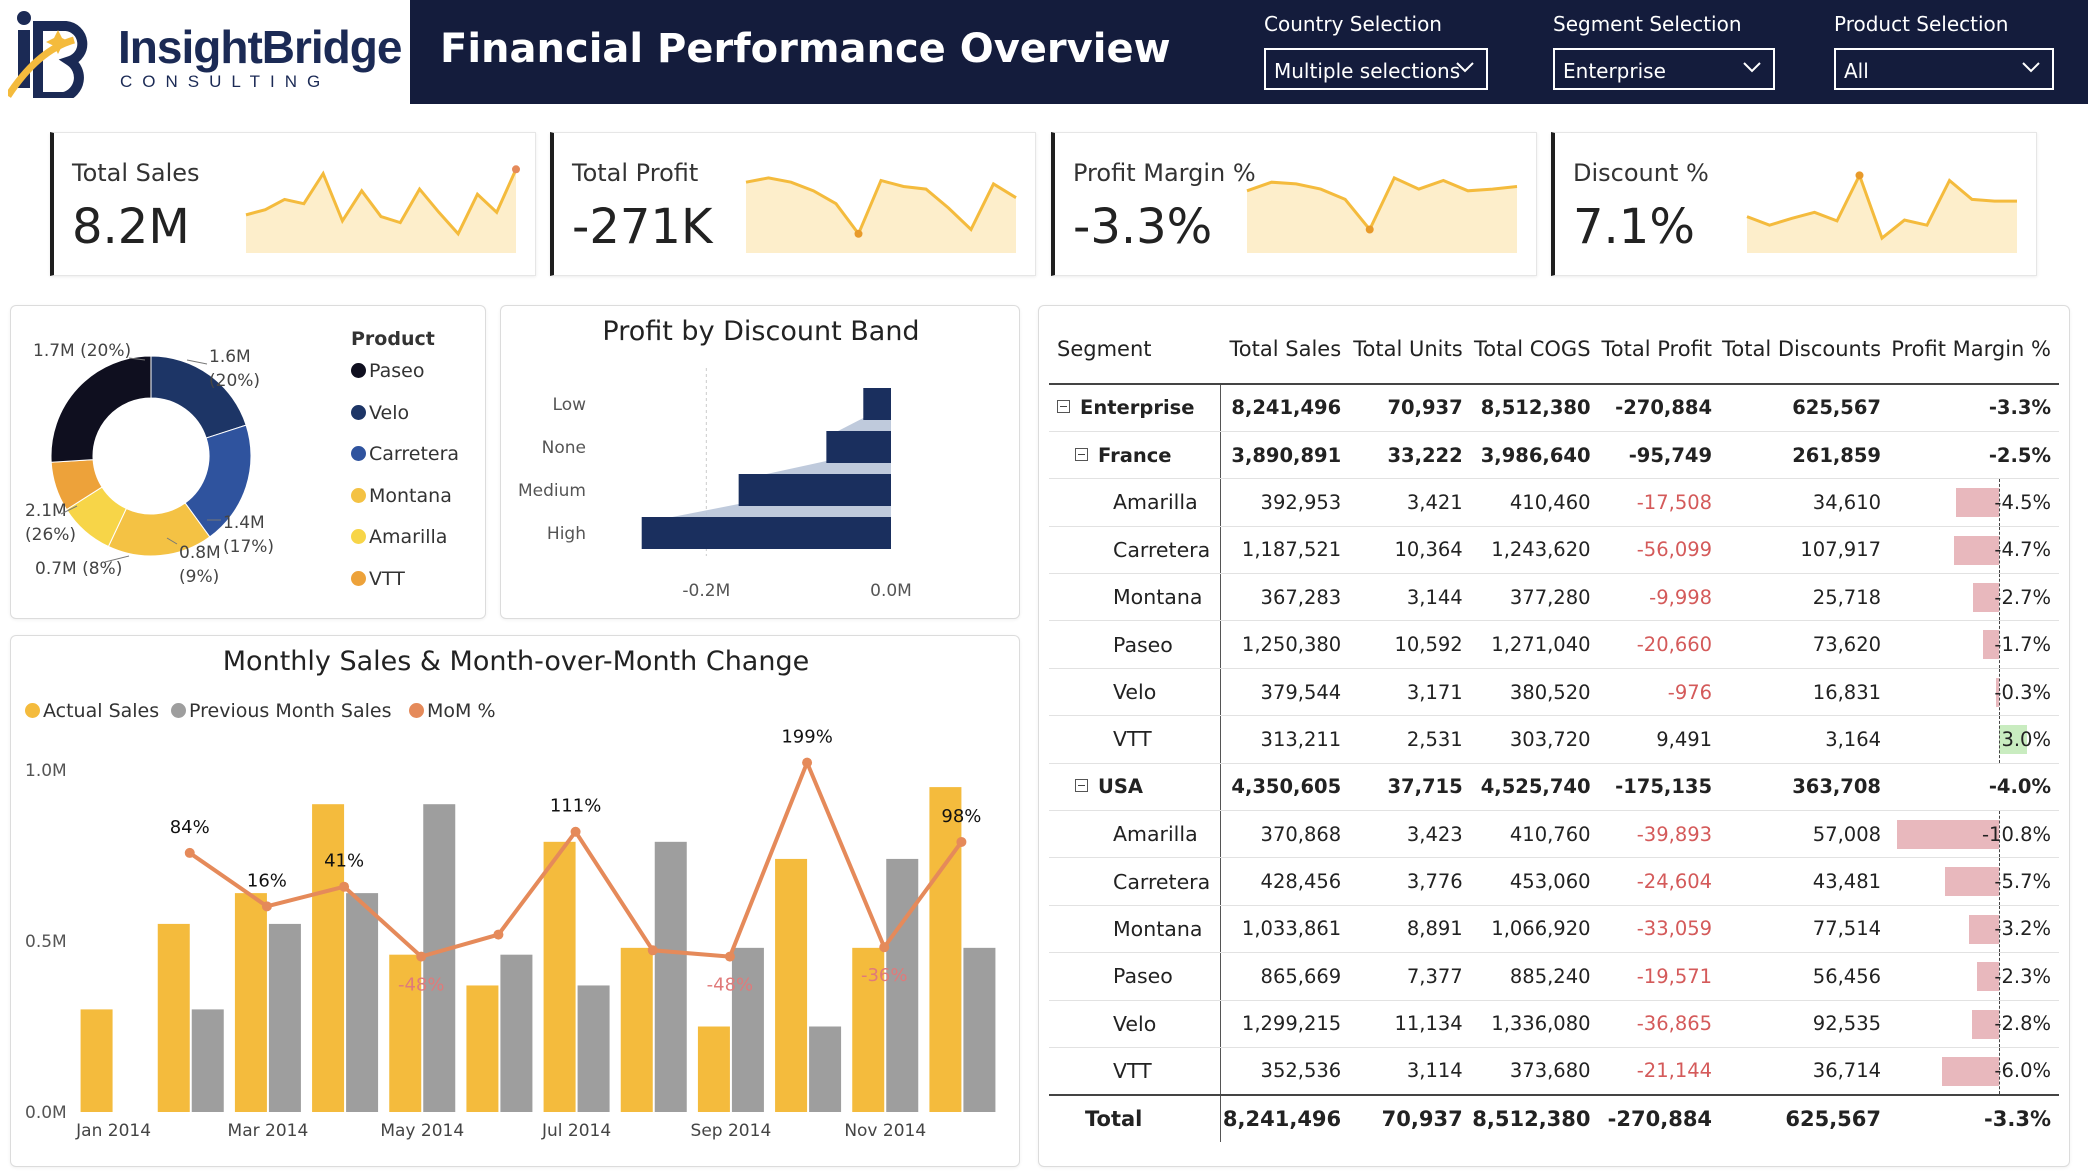  What do you see at coordinates (1794, 204) in the screenshot?
I see `kpi-discount: Discount % 7.1%` at bounding box center [1794, 204].